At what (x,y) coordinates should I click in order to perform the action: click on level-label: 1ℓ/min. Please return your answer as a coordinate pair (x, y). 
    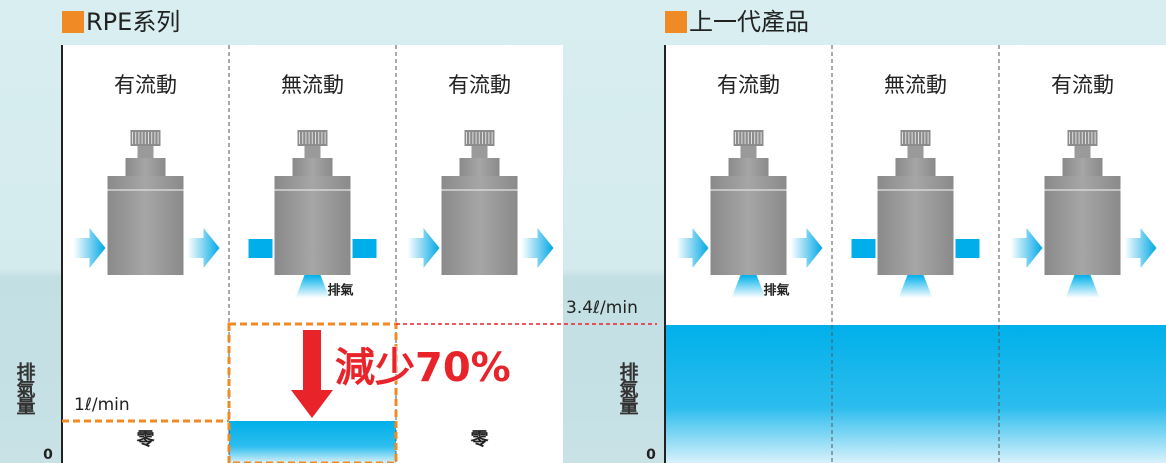
    Looking at the image, I should click on (102, 405).